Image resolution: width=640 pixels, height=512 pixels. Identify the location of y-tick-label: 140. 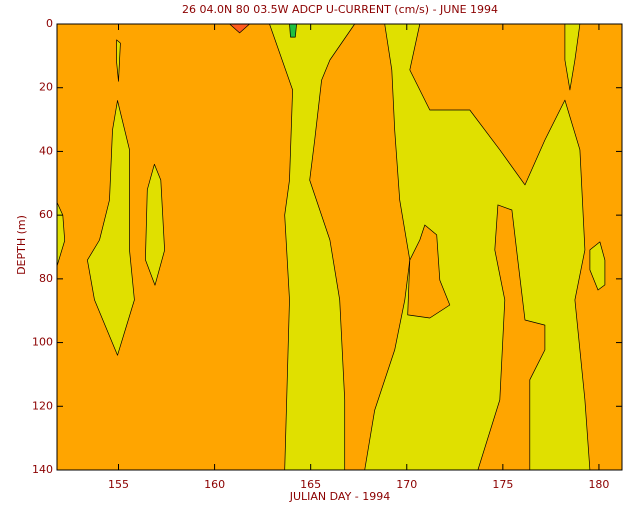
(42, 469).